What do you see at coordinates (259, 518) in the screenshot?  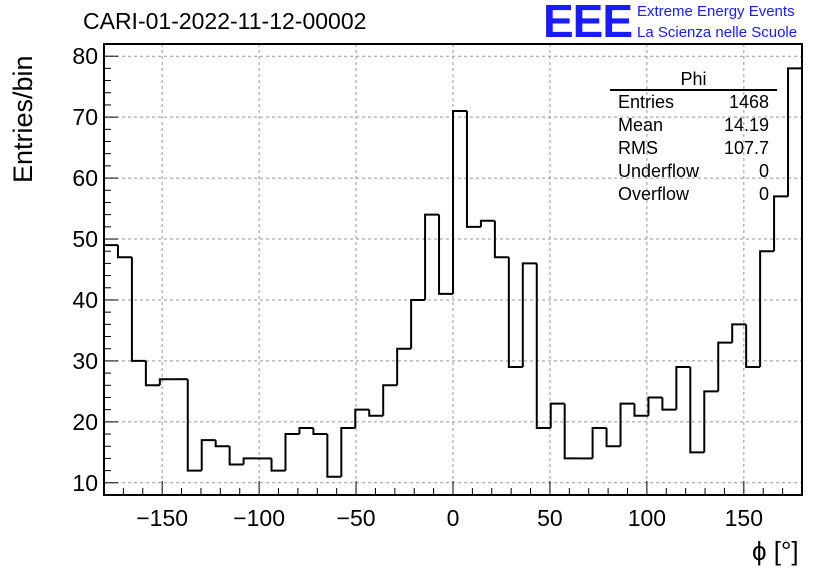 I see `x-tick-label: −100` at bounding box center [259, 518].